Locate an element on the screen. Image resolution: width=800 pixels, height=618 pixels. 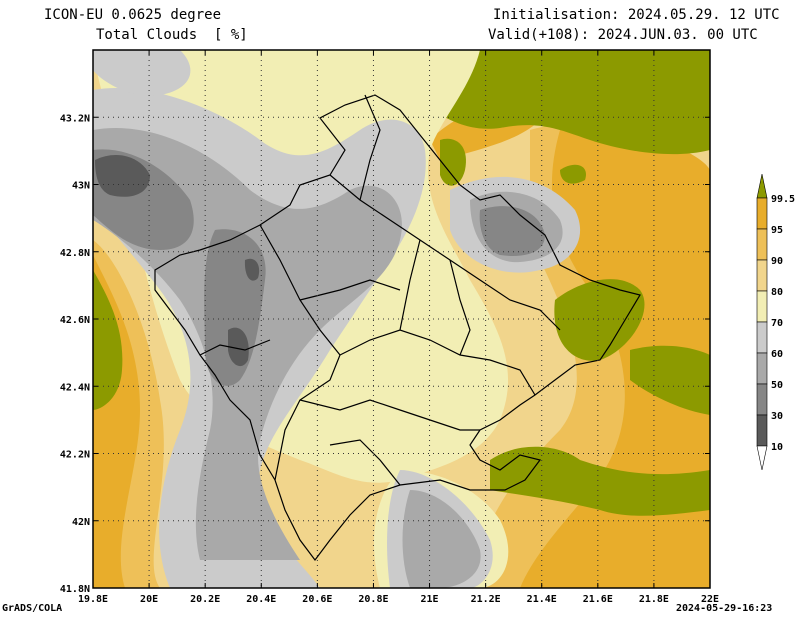
lon-tick-label: 21.8E is located at coordinates (654, 599).